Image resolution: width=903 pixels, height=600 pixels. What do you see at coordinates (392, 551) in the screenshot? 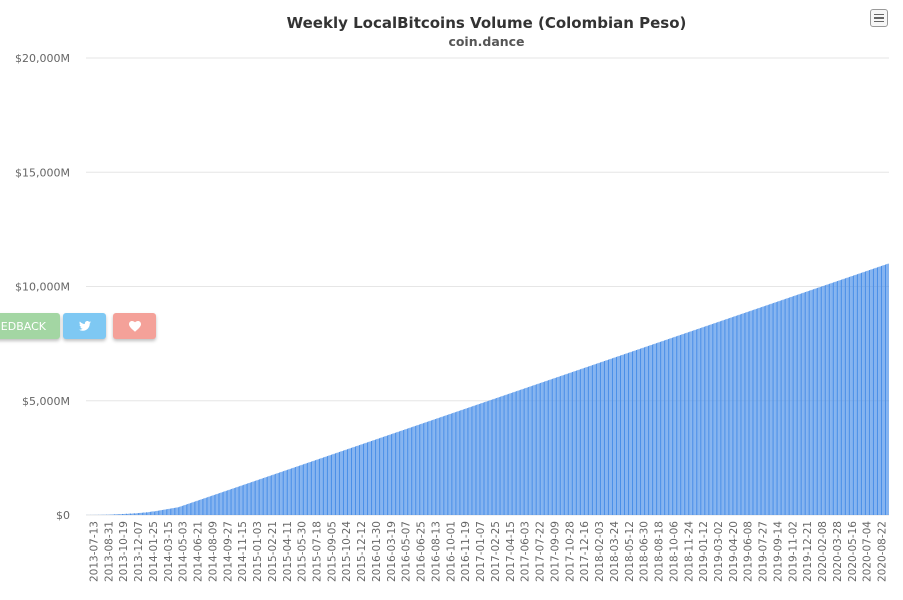
I see `x-tick-label: 2016-03-19` at bounding box center [392, 551].